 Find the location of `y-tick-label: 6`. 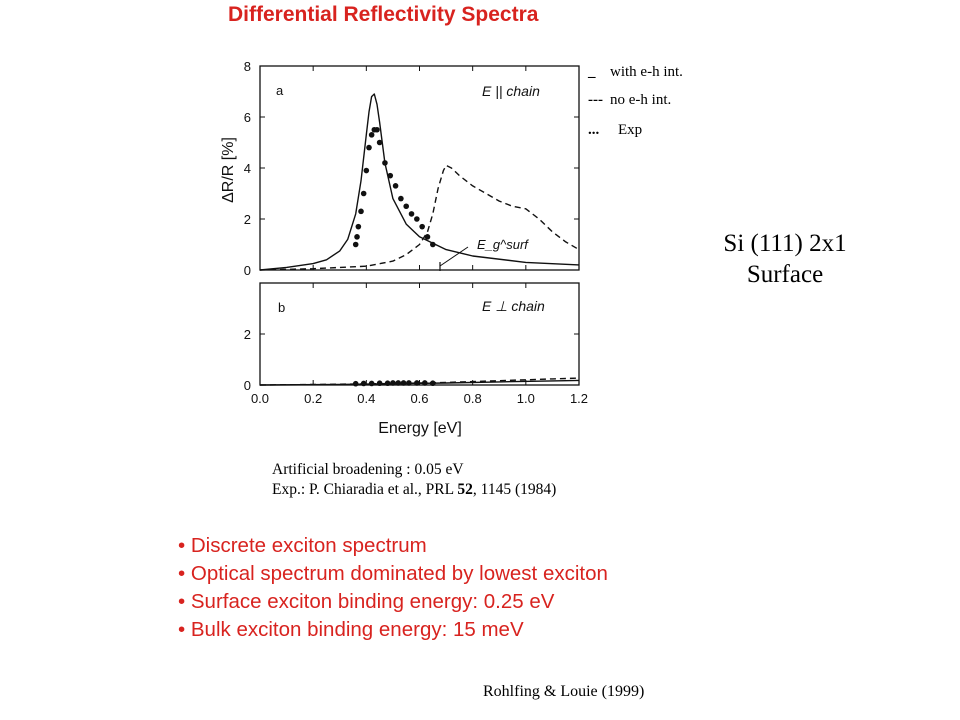

y-tick-label: 6 is located at coordinates (247, 117).